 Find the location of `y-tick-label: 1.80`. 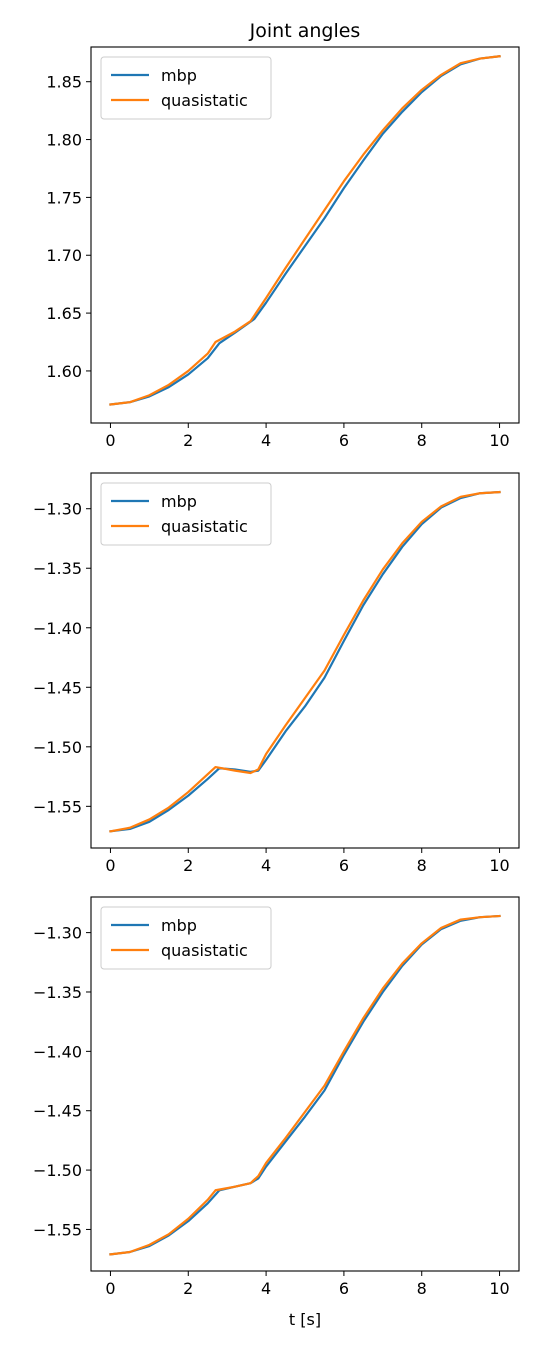

y-tick-label: 1.80 is located at coordinates (64, 140).